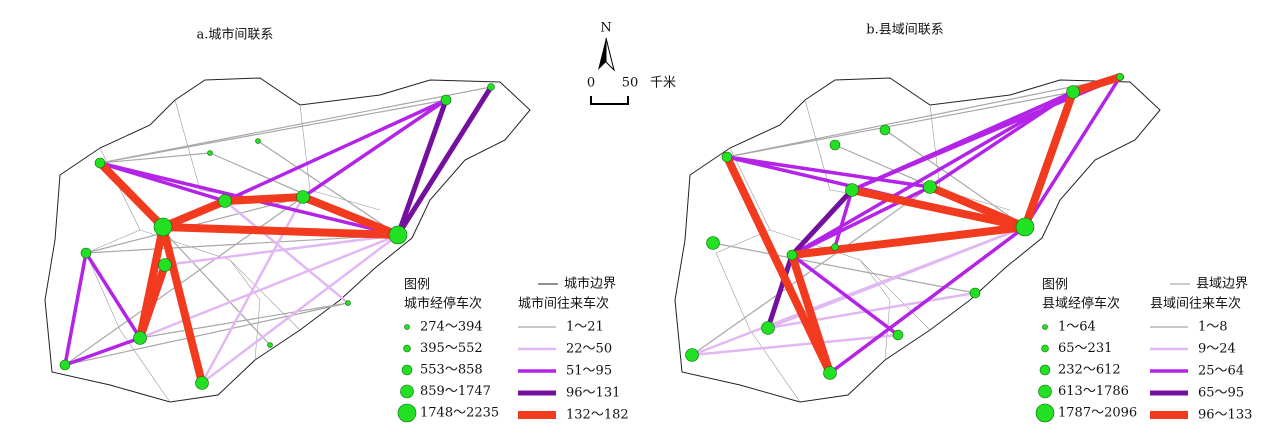  Describe the element at coordinates (1217, 349) in the screenshot. I see `link-legend-label: 9～24` at that location.